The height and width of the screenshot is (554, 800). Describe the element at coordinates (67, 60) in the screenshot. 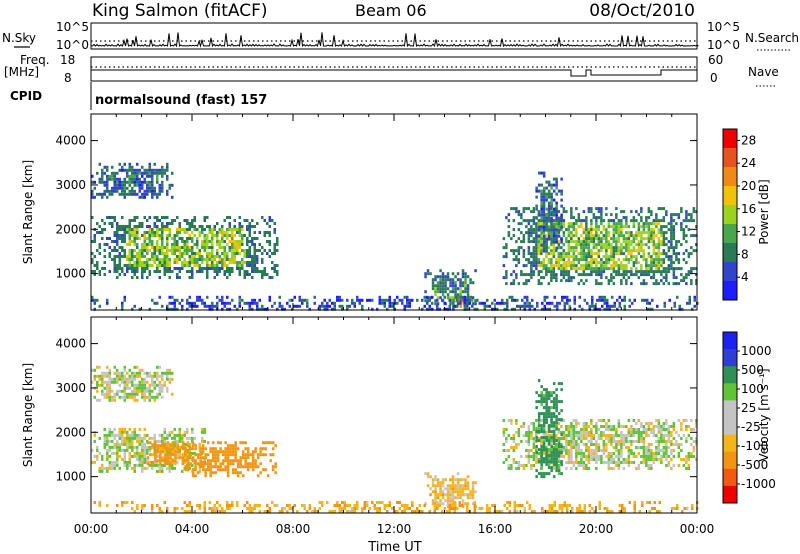

I see `freq-tick-top: 18` at that location.